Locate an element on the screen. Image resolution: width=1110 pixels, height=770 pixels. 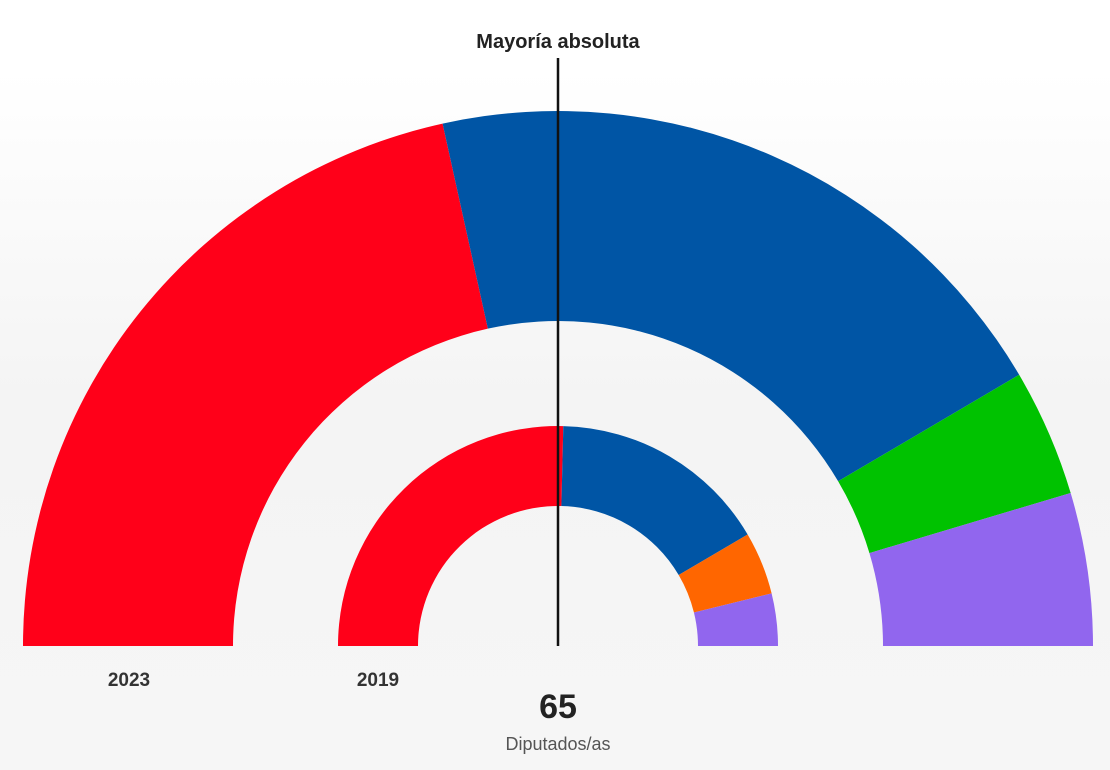
ring-label-2023: 2023 is located at coordinates (129, 680).